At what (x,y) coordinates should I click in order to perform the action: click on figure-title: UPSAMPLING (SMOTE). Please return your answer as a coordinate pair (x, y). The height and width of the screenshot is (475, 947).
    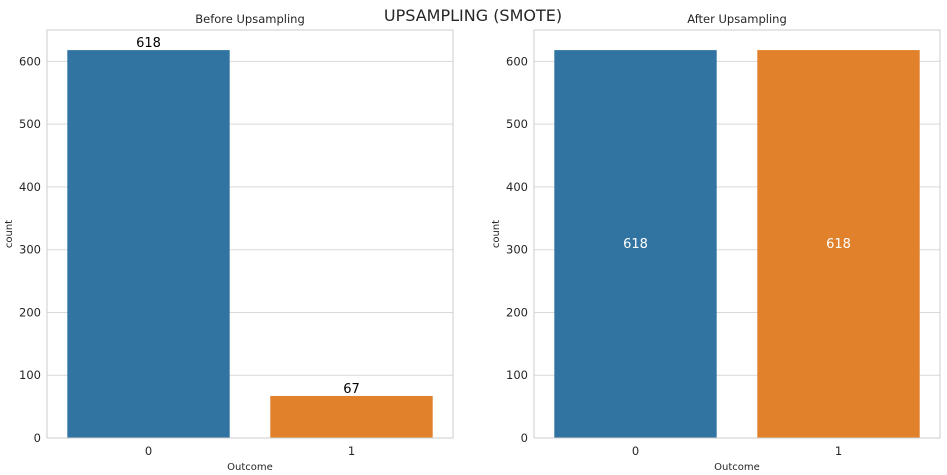
    Looking at the image, I should click on (473, 15).